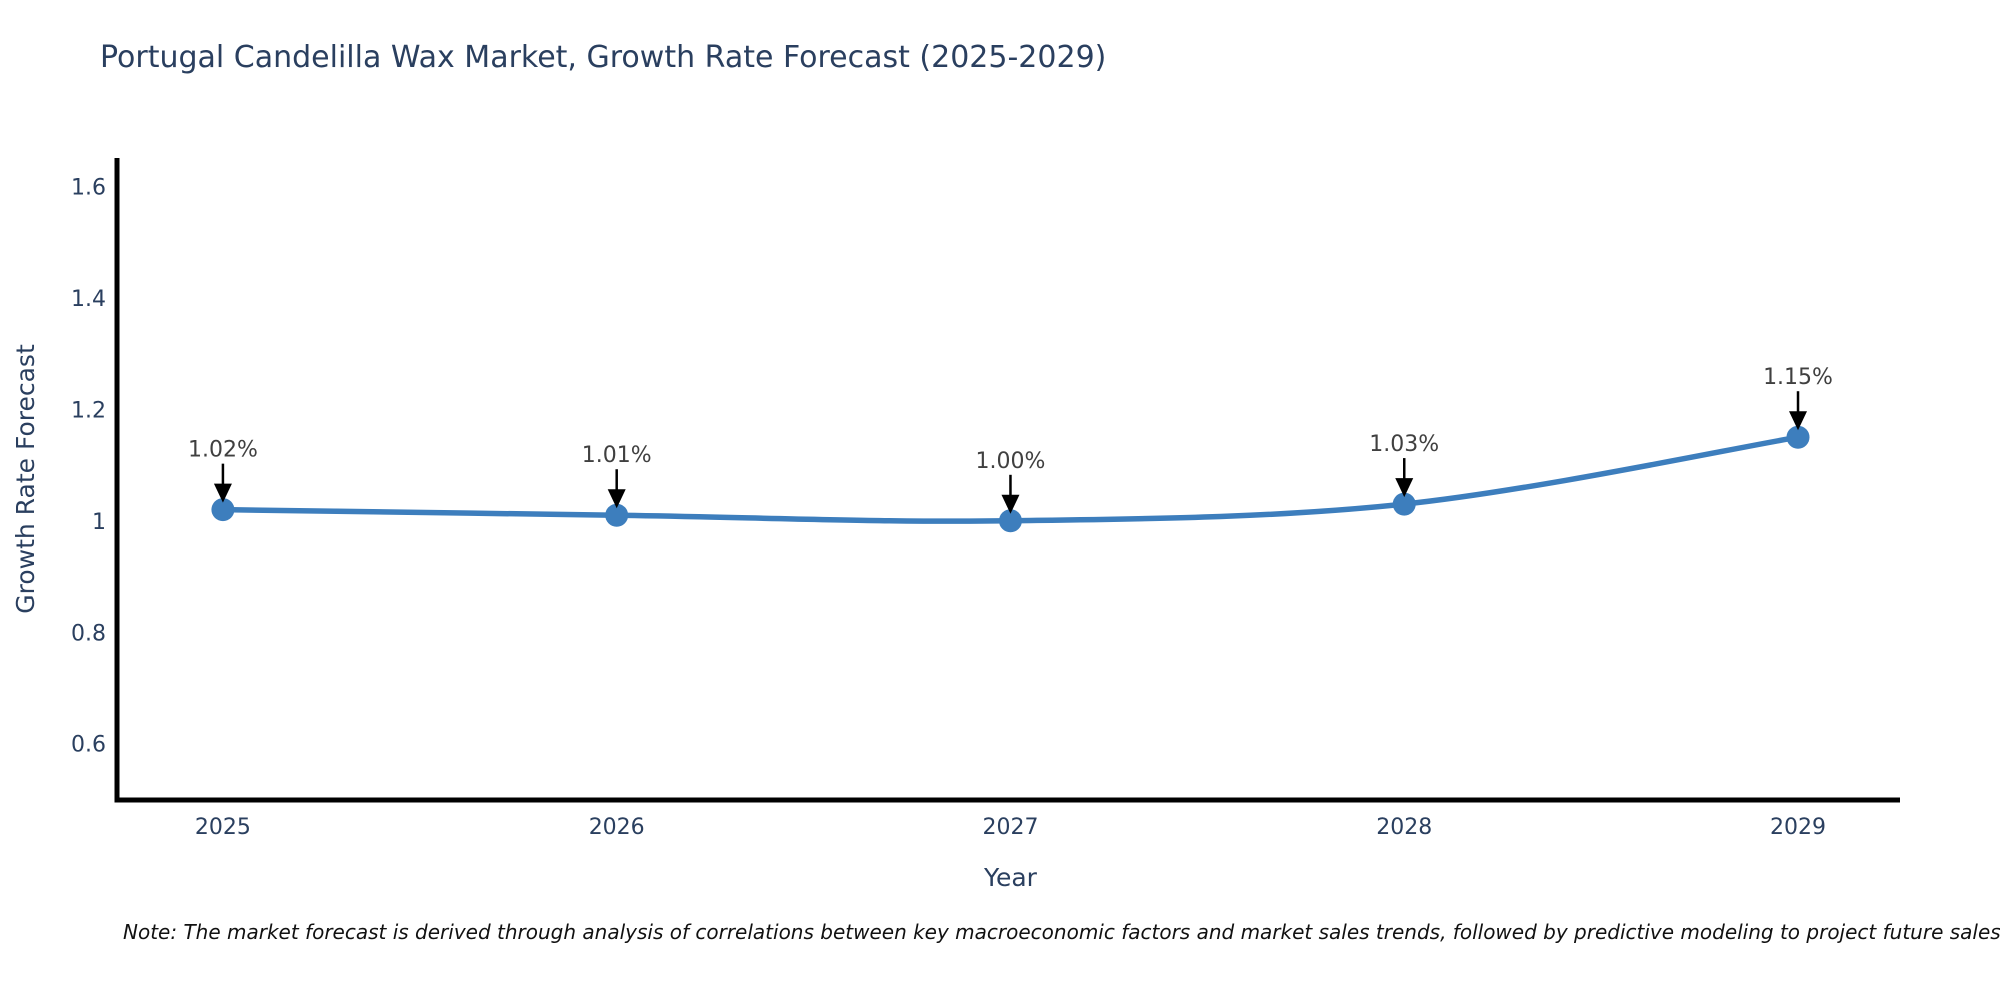 Image resolution: width=2000 pixels, height=1000 pixels. What do you see at coordinates (1404, 444) in the screenshot?
I see `point-annotation: 1.03%` at bounding box center [1404, 444].